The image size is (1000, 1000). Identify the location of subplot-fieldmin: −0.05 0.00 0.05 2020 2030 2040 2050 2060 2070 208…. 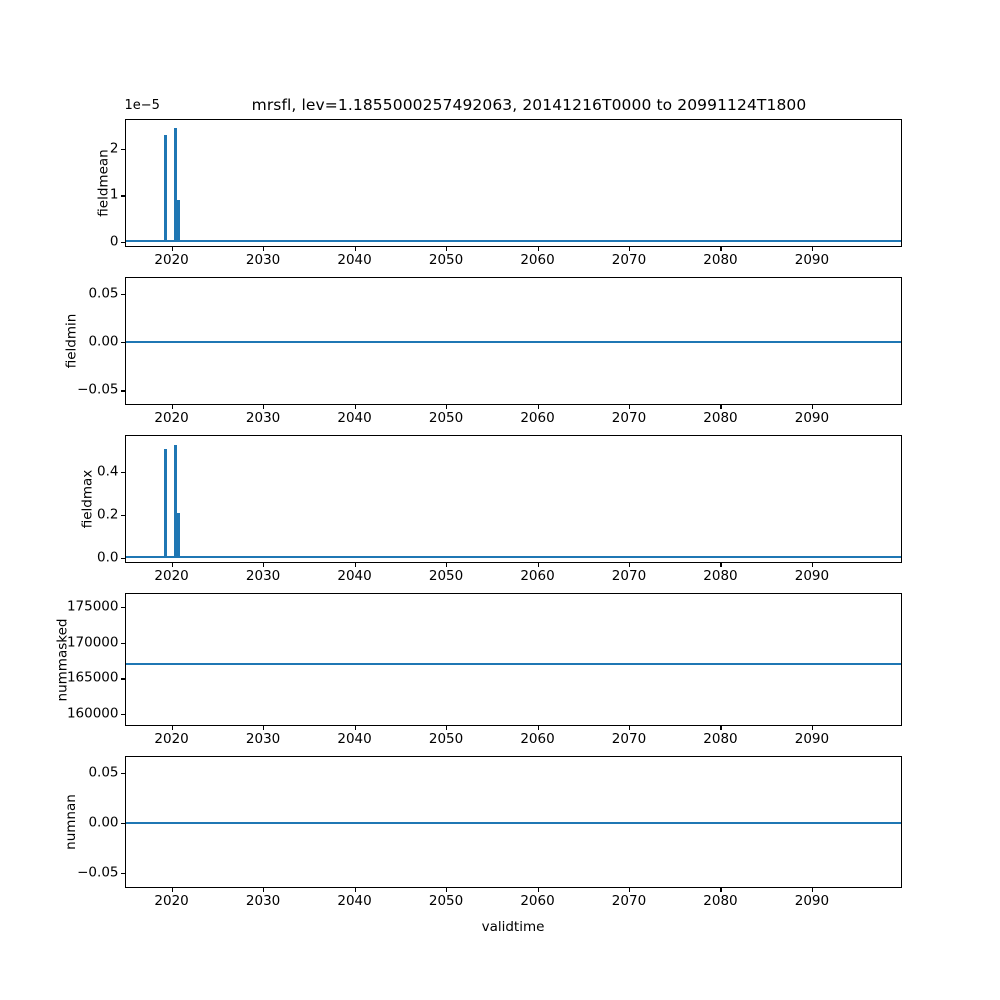
(489, 351).